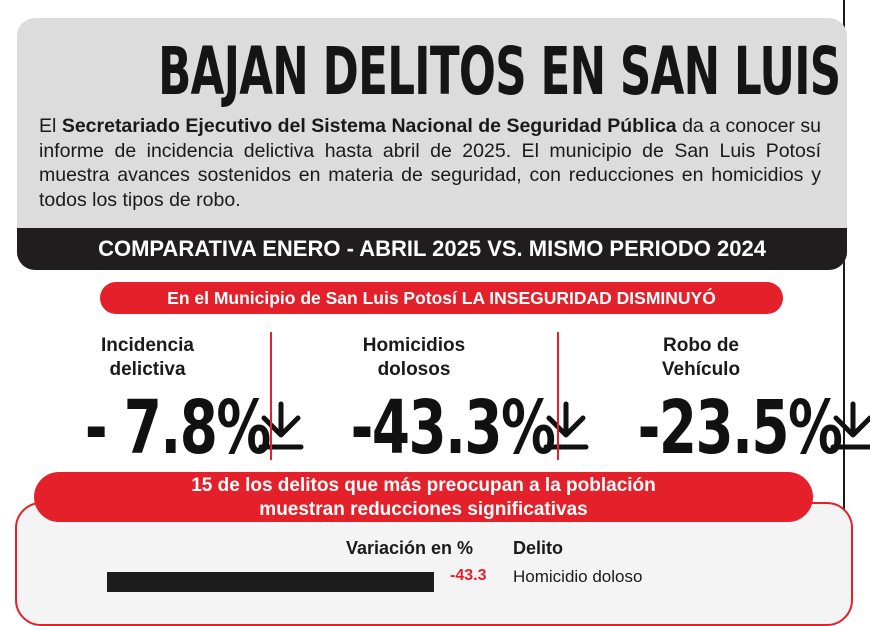 This screenshot has height=626, width=870. I want to click on stat-value-row: -23.5%, so click(718, 428).